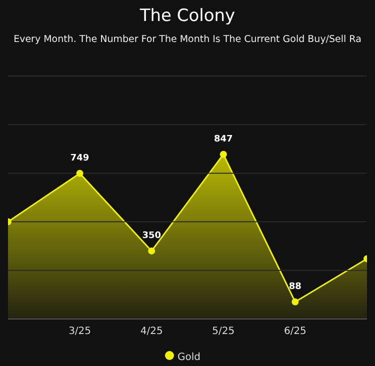  I want to click on legend-label: Gold, so click(189, 357).